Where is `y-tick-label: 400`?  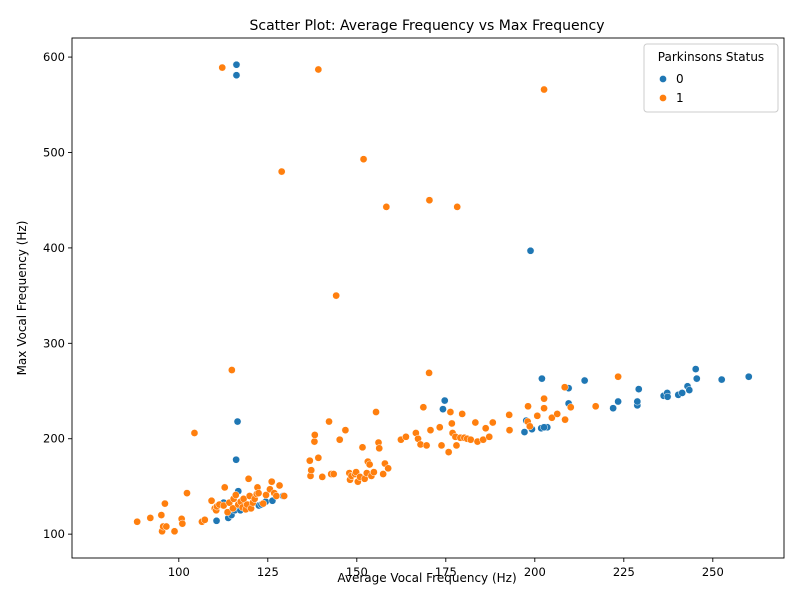 y-tick-label: 400 is located at coordinates (54, 248).